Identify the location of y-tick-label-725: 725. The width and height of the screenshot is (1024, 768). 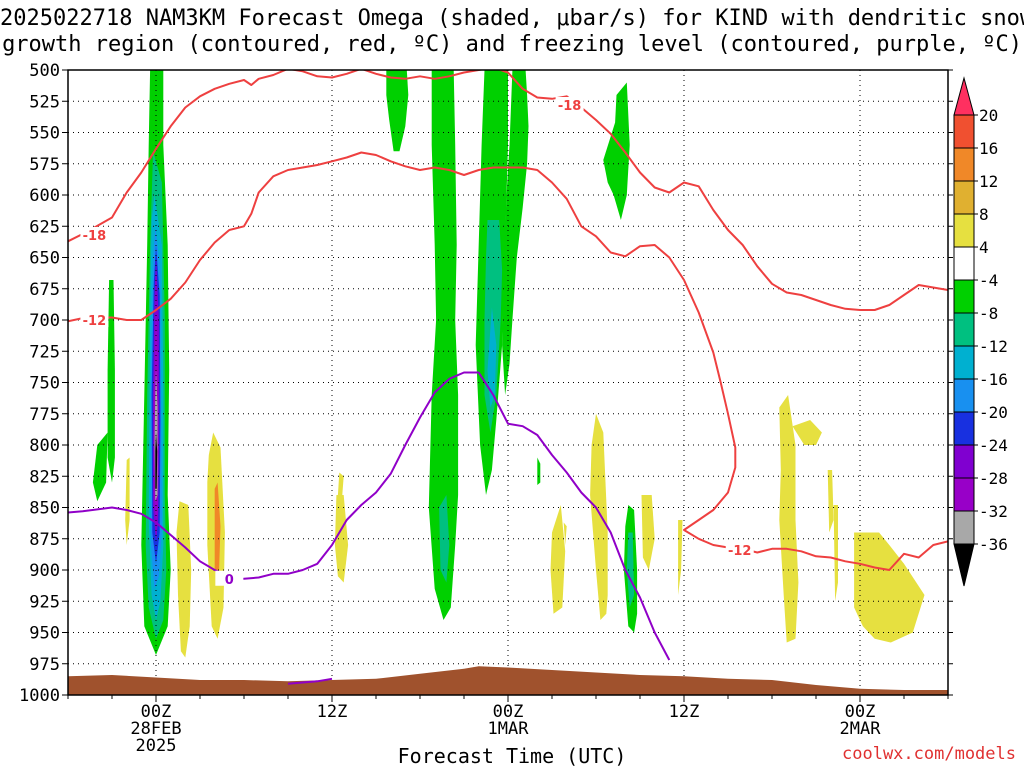
(44, 352).